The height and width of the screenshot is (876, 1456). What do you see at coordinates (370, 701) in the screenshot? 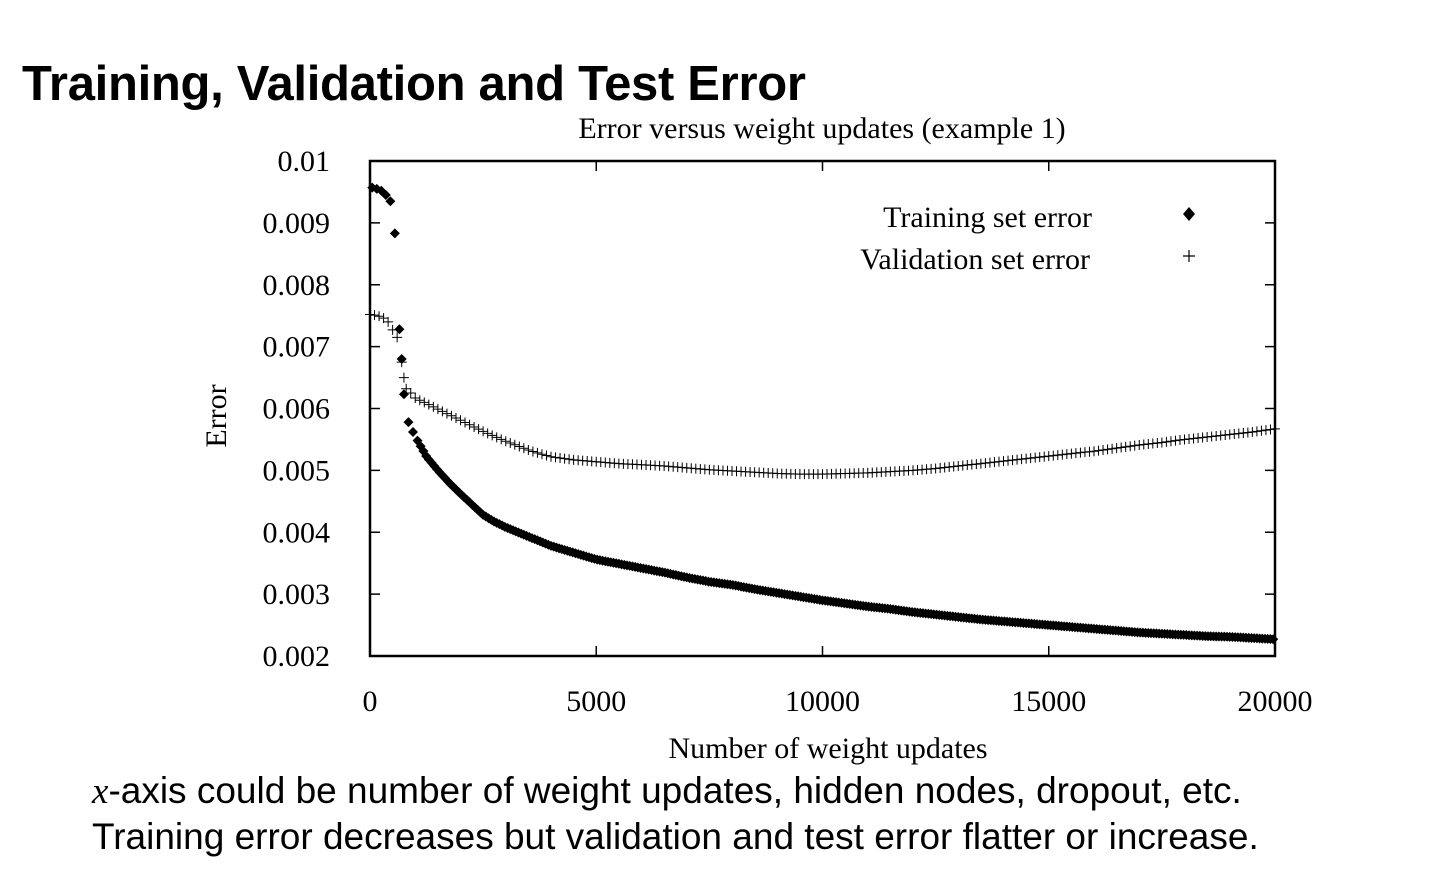
I see `x-tick-label: 0` at bounding box center [370, 701].